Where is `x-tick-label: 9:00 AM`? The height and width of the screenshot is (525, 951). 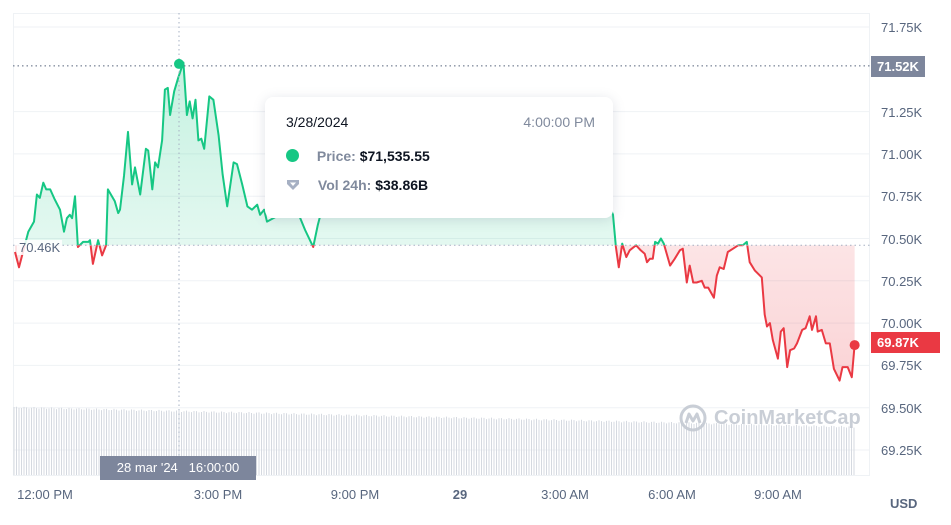
x-tick-label: 9:00 AM is located at coordinates (778, 494).